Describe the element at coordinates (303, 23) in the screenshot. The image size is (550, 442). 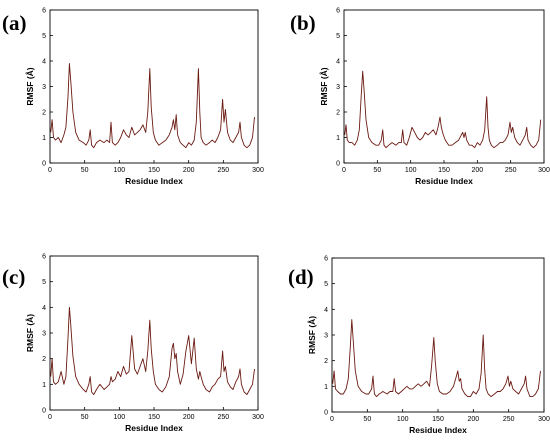
I see `panel-label: (b)` at that location.